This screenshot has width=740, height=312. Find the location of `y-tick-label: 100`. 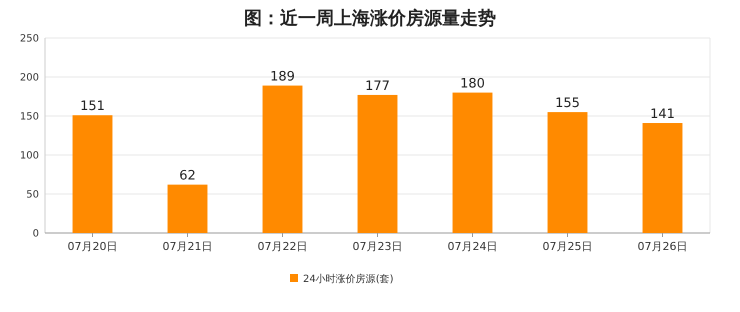

y-tick-label: 100 is located at coordinates (29, 156).